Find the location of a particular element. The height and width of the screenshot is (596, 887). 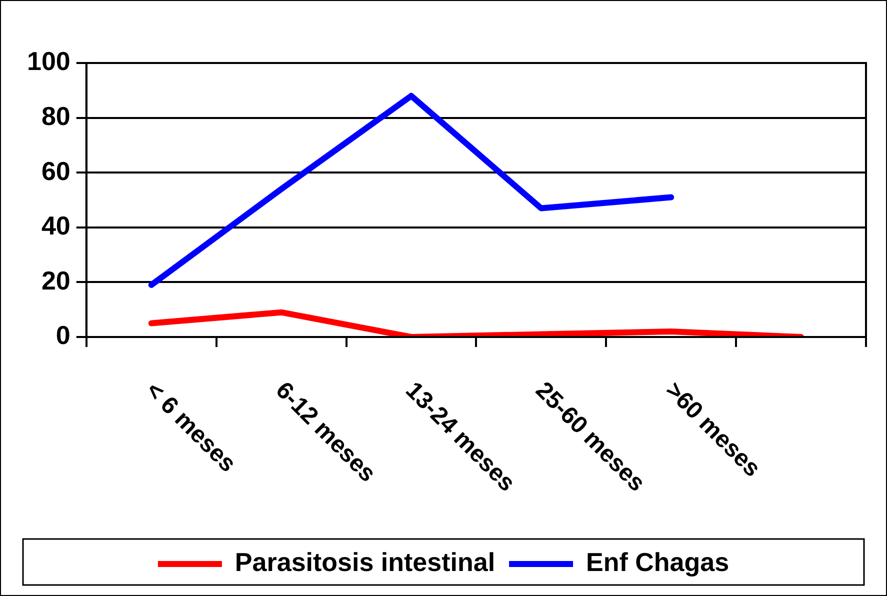

y-tick-label: 0 is located at coordinates (63, 335).